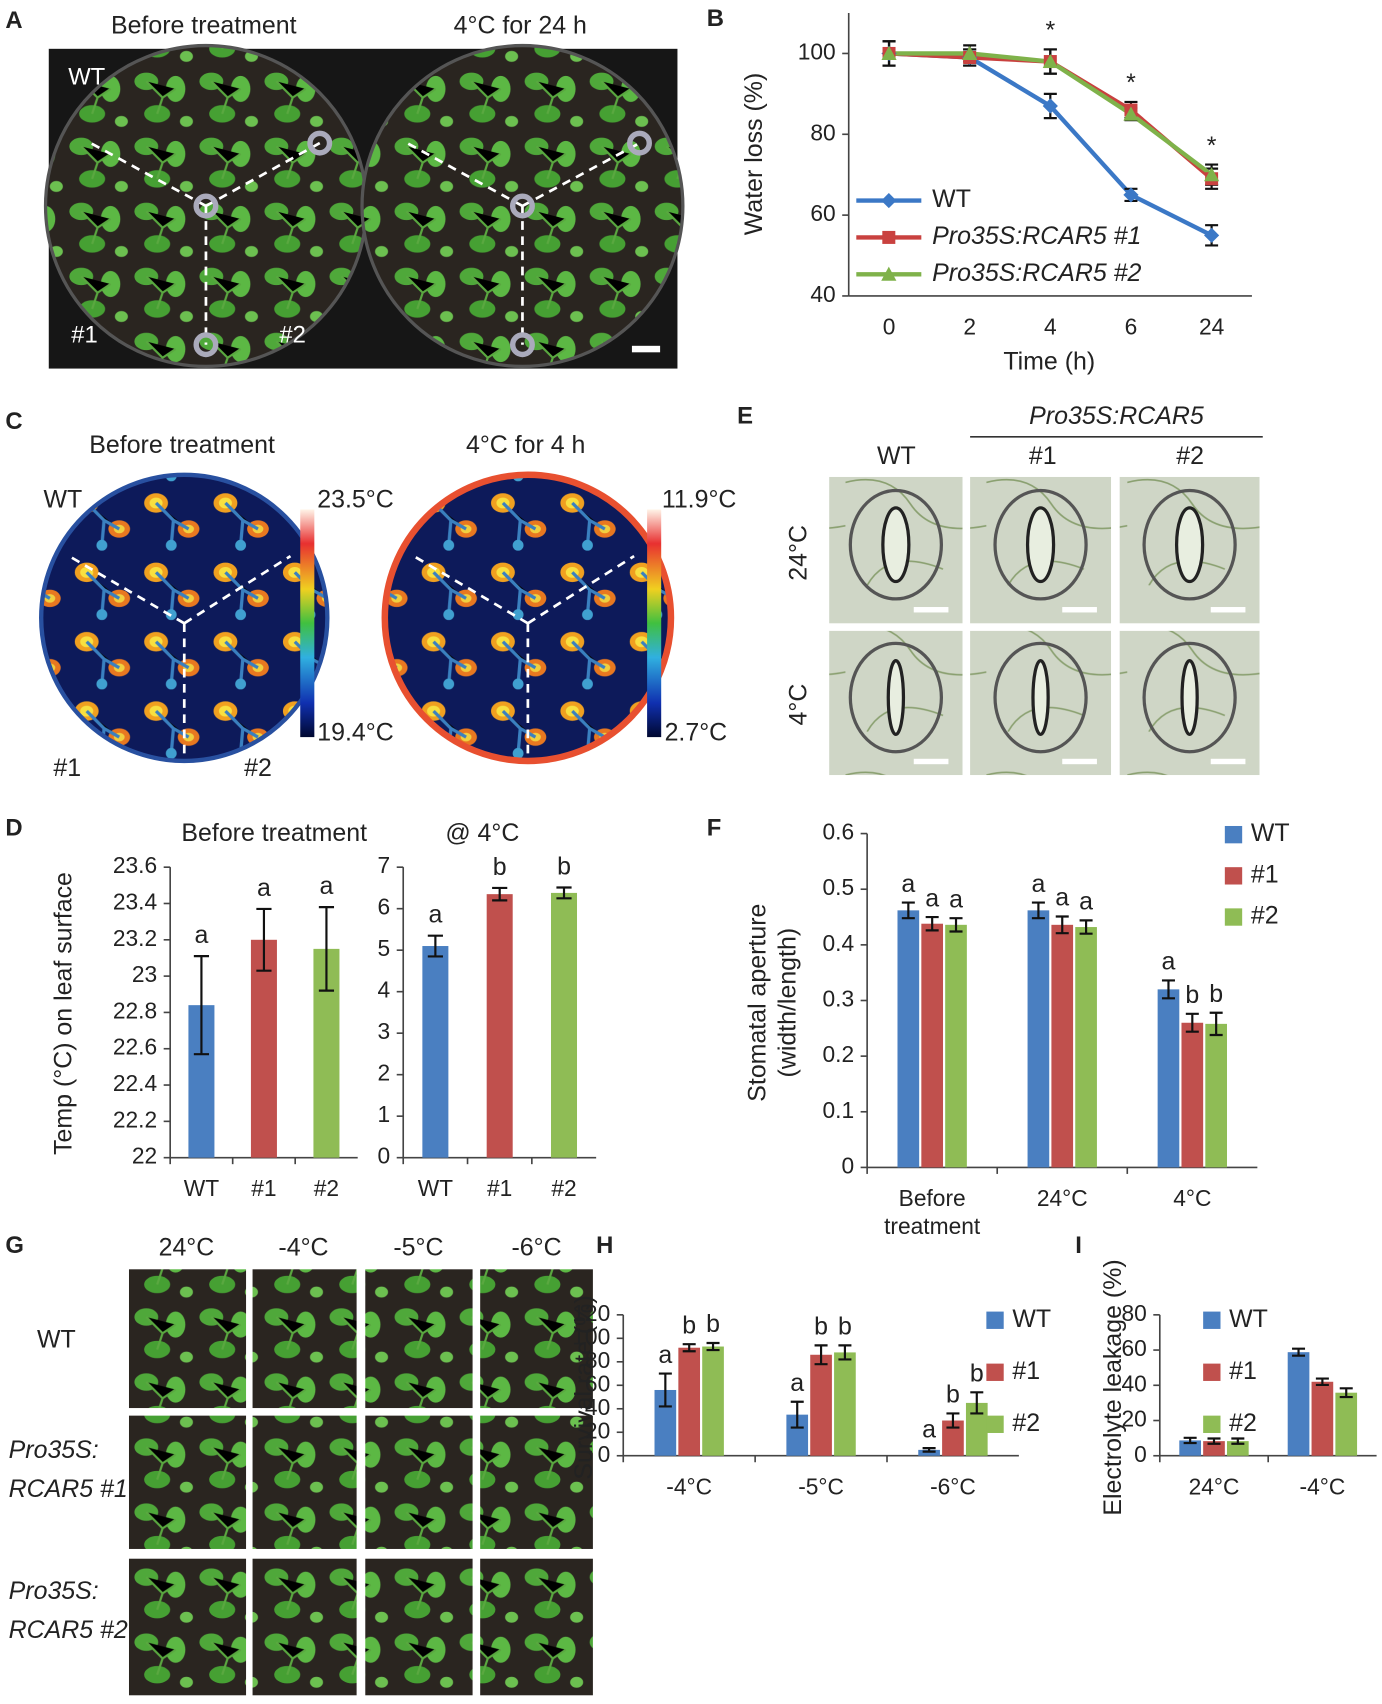 The width and height of the screenshot is (1382, 1704). What do you see at coordinates (520, 26) in the screenshot?
I see `photo-label: 4°C for 24 h` at bounding box center [520, 26].